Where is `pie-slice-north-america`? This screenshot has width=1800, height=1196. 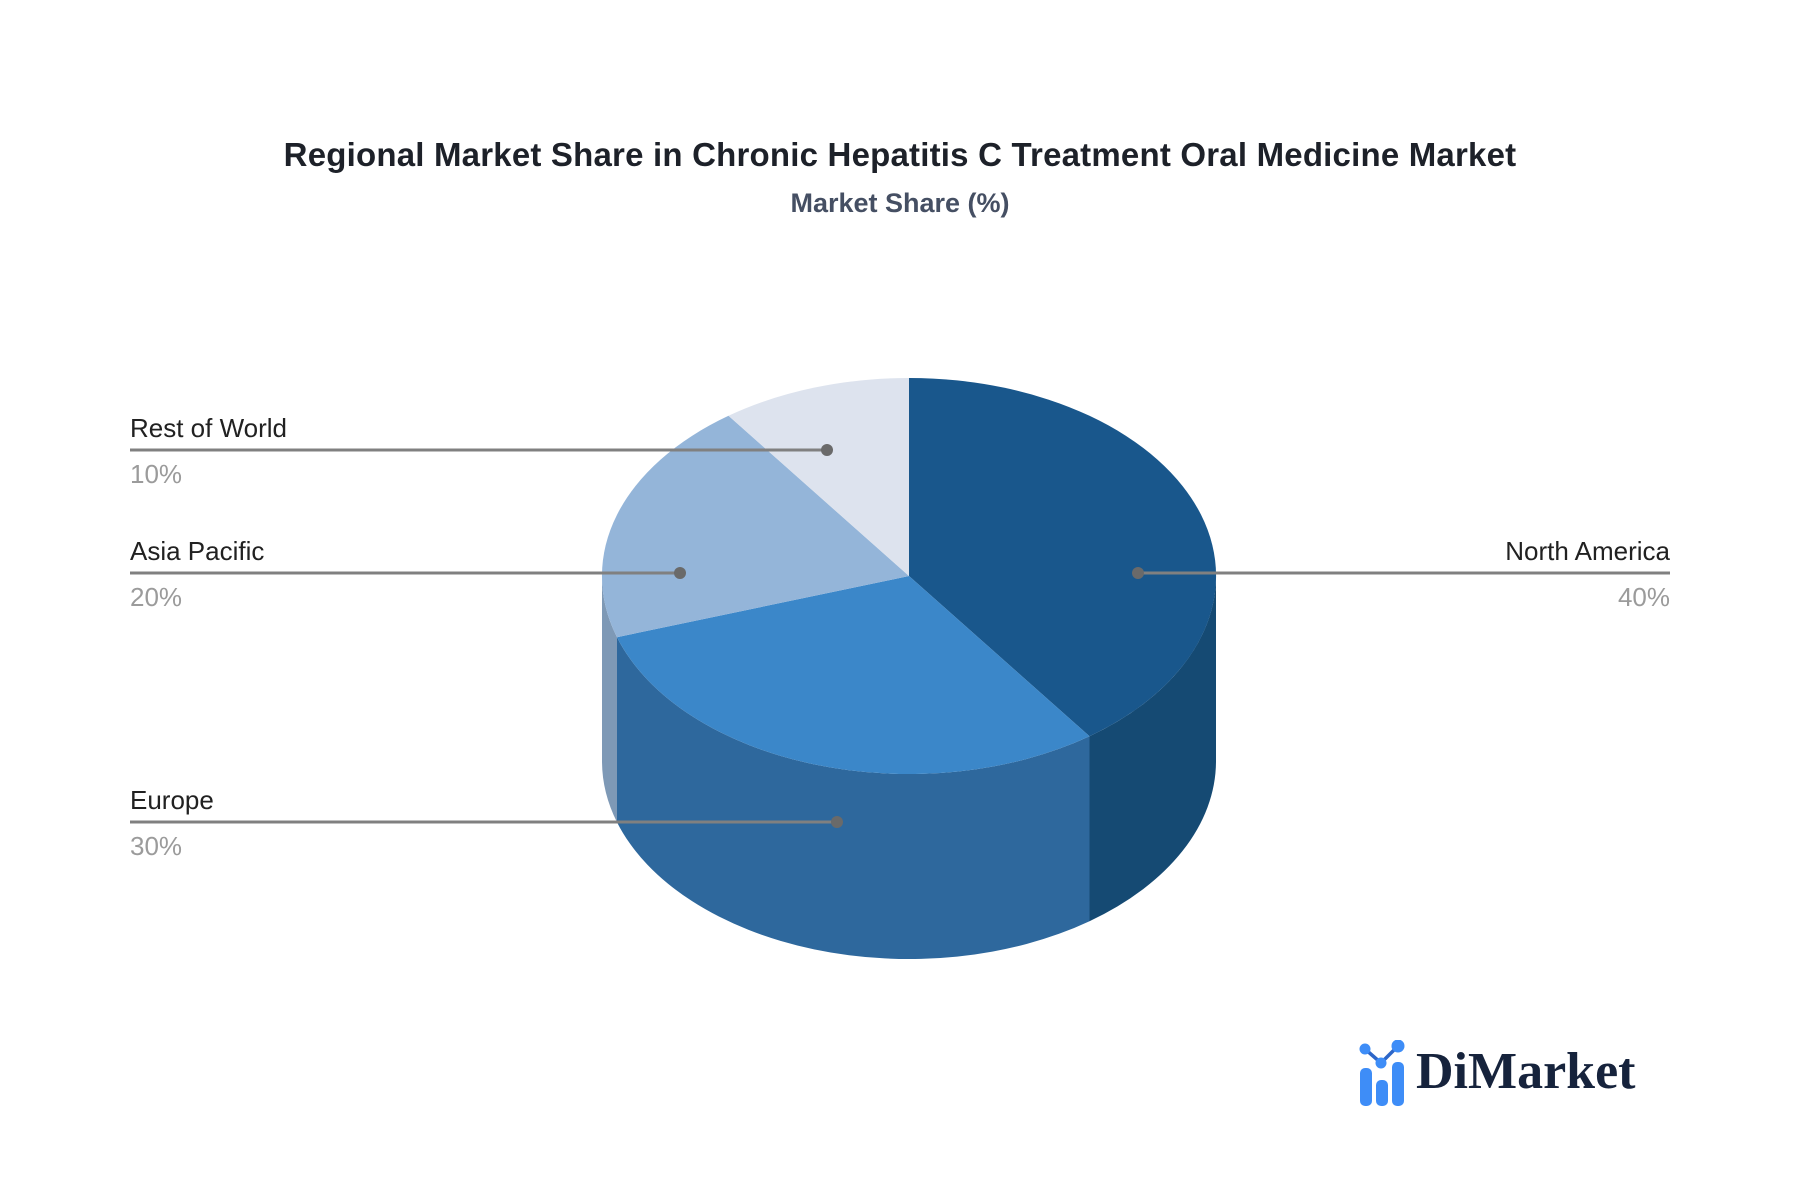
pie-slice-north-america is located at coordinates (1063, 557).